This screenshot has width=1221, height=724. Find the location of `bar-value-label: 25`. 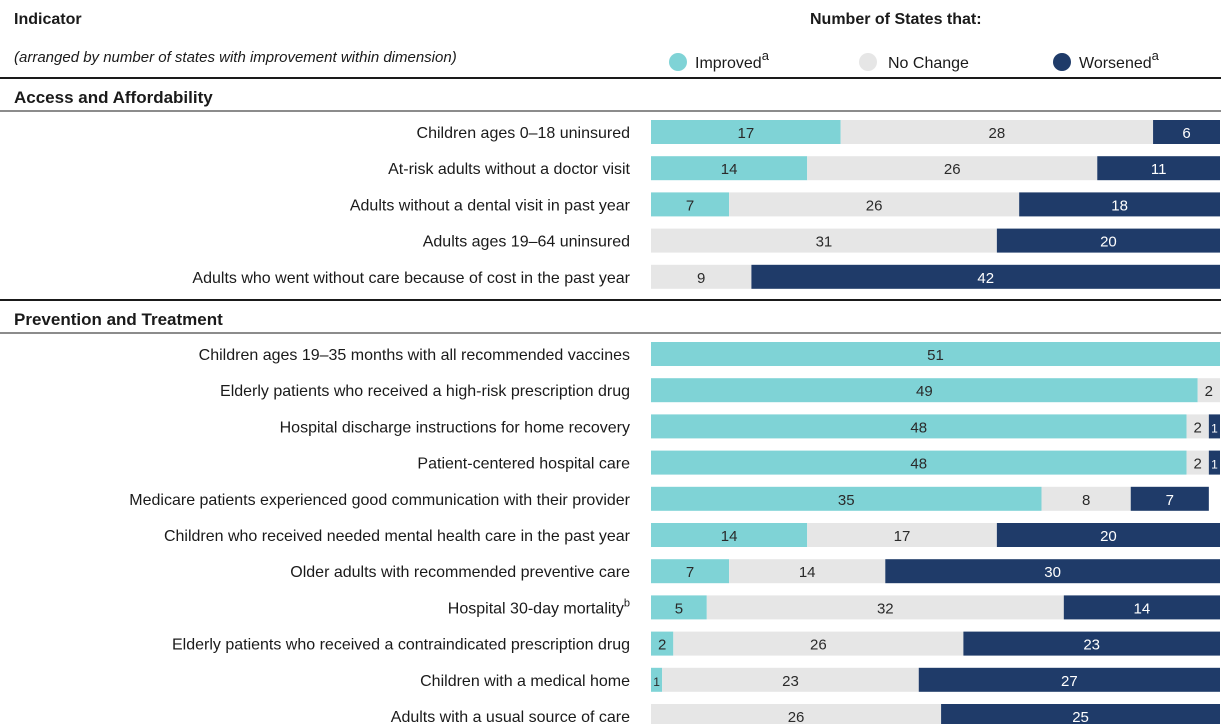

bar-value-label: 25 is located at coordinates (1080, 716).